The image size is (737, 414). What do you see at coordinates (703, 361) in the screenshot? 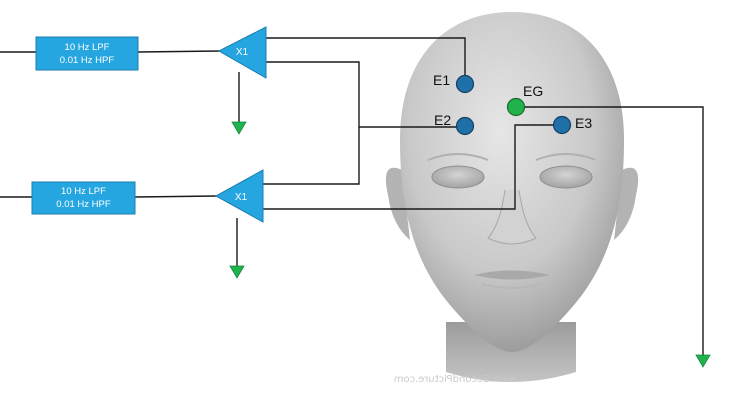
I see `ground-symbol-reference` at bounding box center [703, 361].